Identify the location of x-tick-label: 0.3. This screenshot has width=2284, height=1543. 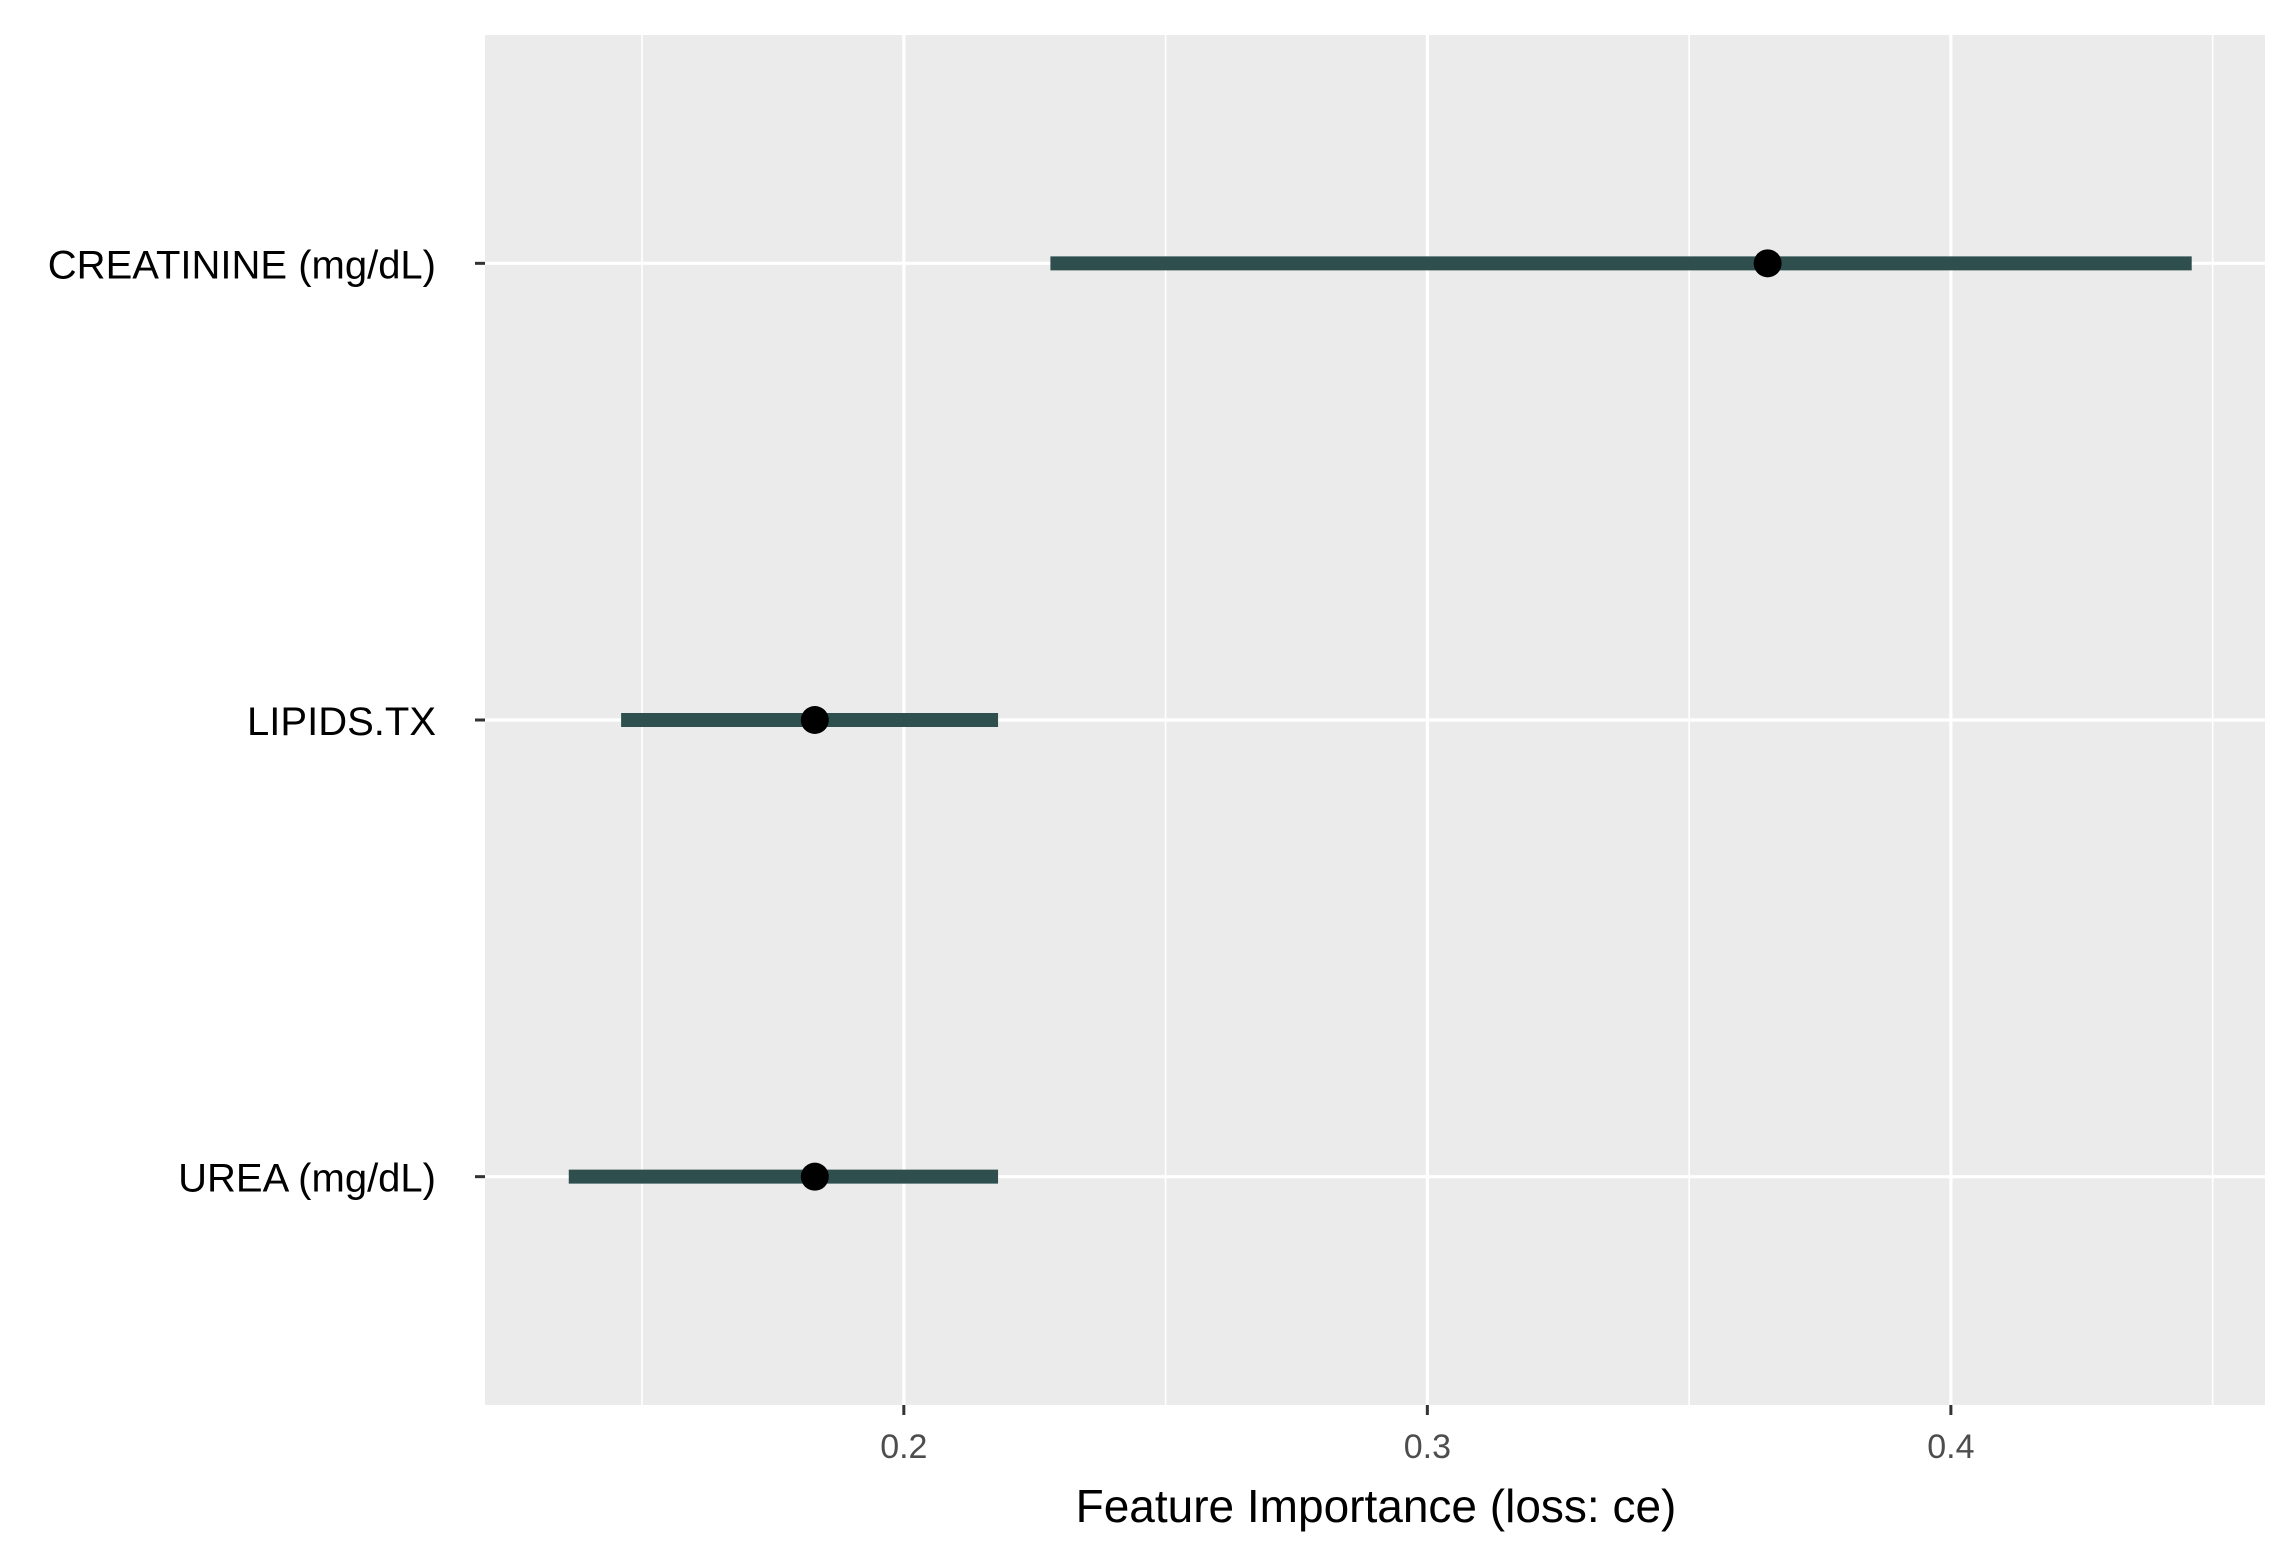
(1427, 1447).